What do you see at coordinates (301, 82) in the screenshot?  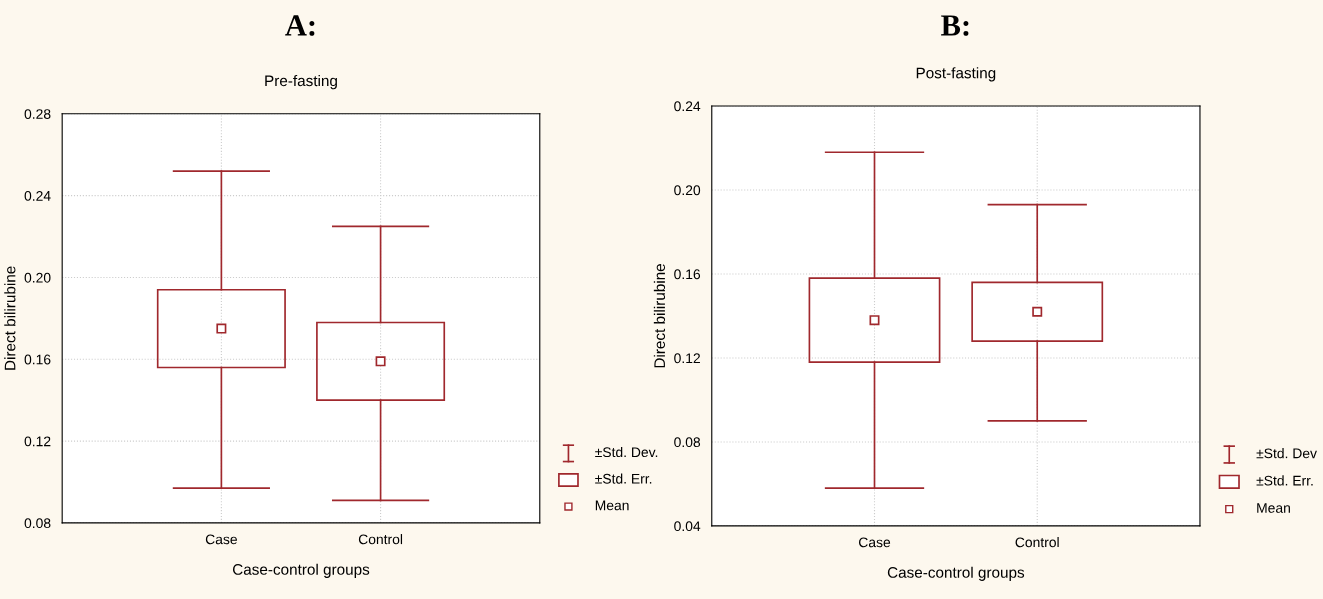 I see `chart-subtitle: Pre-fasting` at bounding box center [301, 82].